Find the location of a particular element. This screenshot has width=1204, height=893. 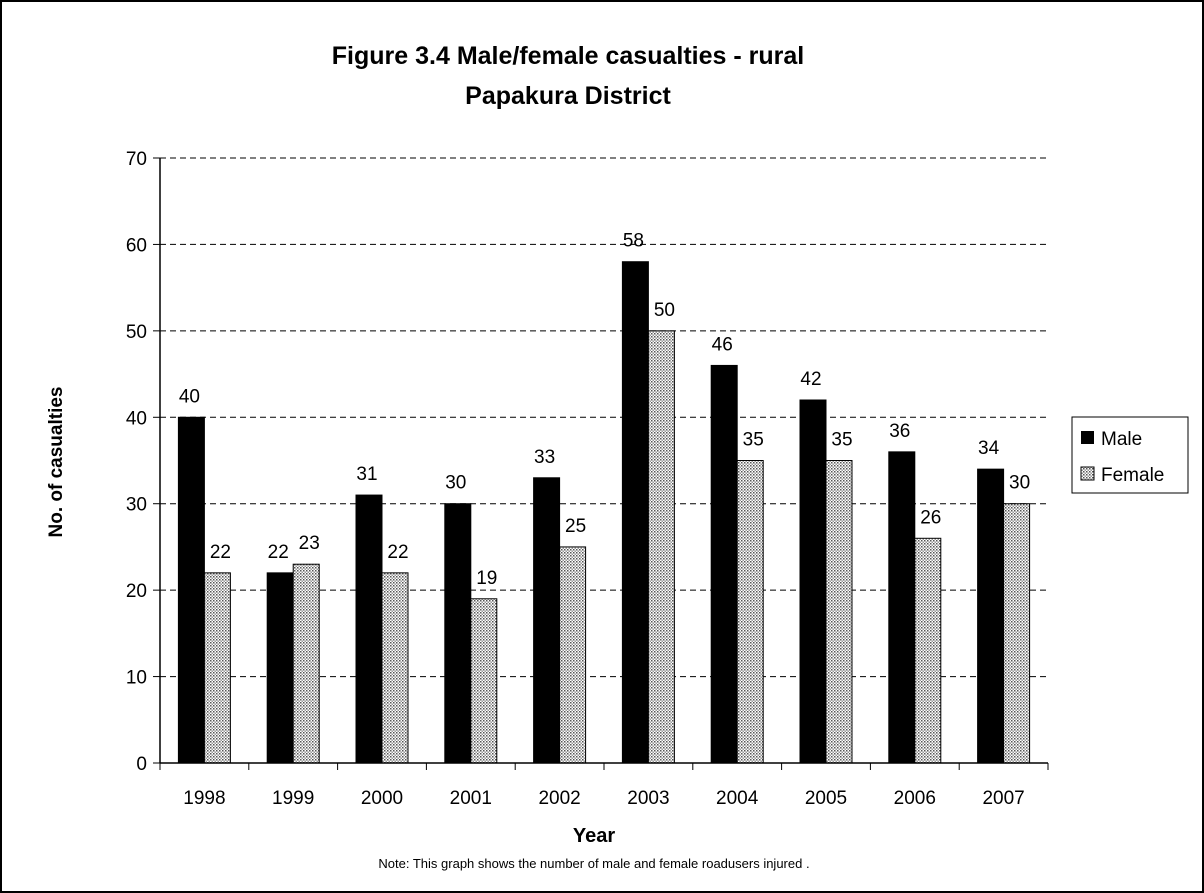

x-tick-label: 2003 is located at coordinates (648, 798).